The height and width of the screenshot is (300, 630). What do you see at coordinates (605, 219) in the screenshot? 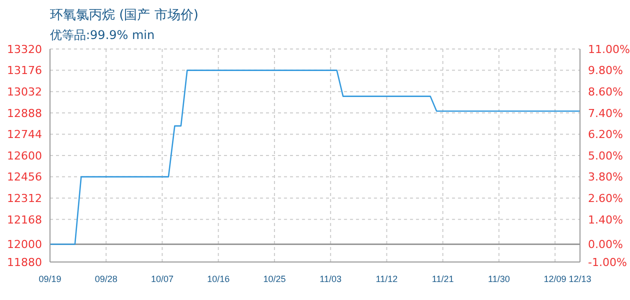
I see `y2-tick-label: 1.40%` at bounding box center [605, 219].